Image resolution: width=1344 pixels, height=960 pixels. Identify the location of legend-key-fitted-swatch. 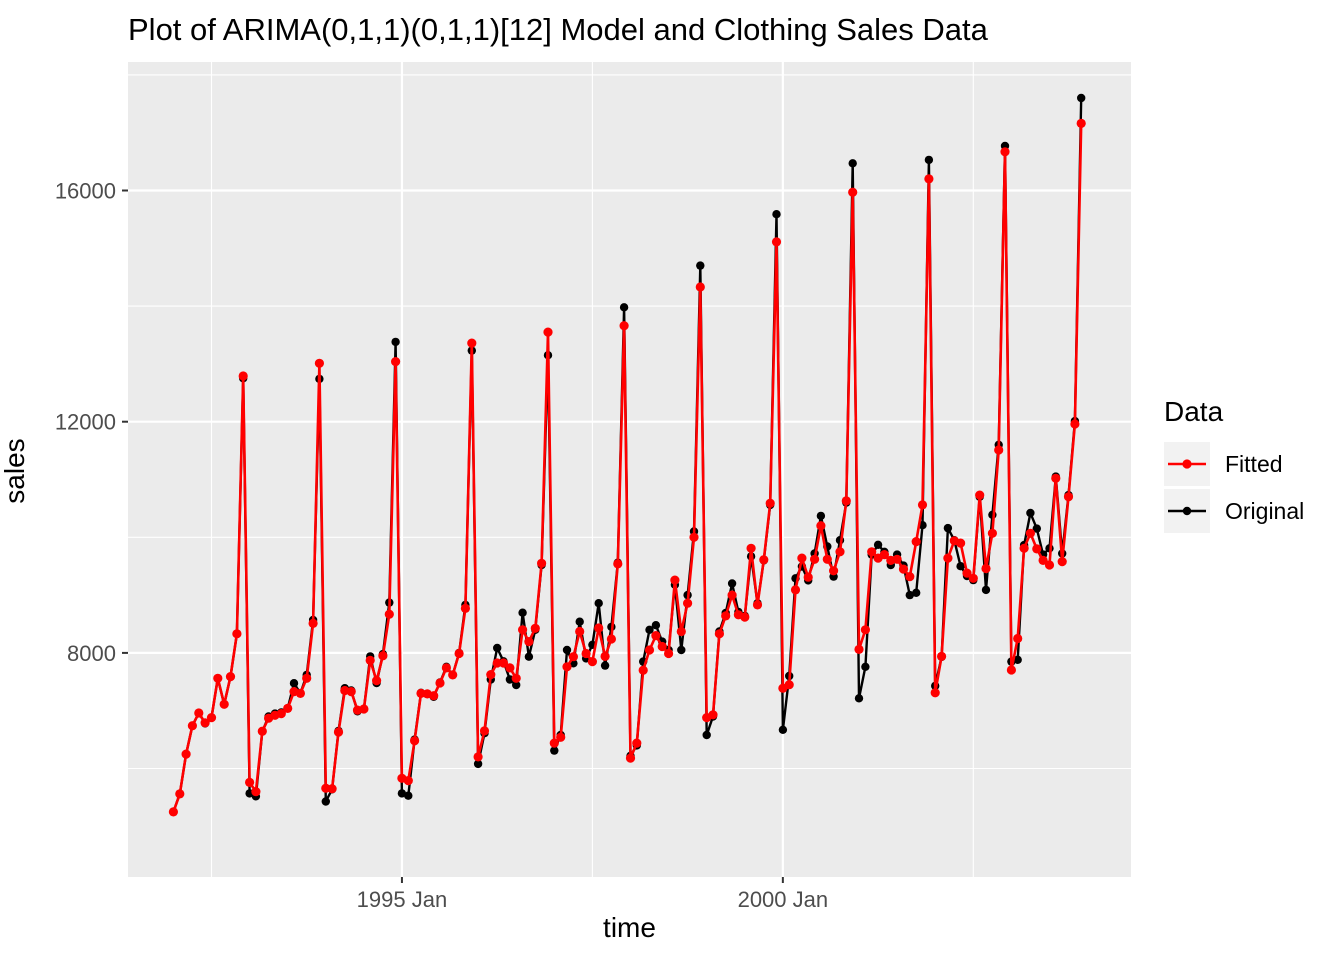
(1187, 464).